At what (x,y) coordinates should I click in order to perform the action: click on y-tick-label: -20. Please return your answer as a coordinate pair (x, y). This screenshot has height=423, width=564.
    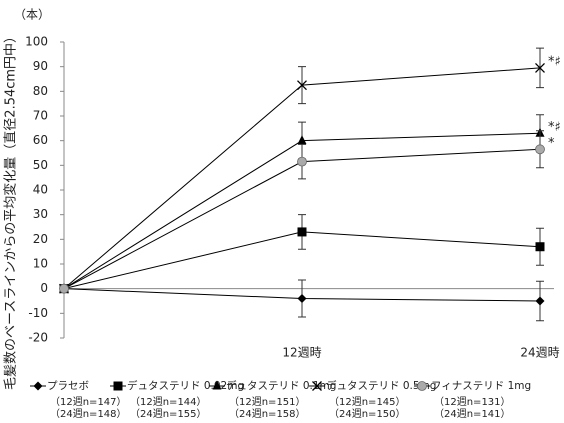
    Looking at the image, I should click on (38, 338).